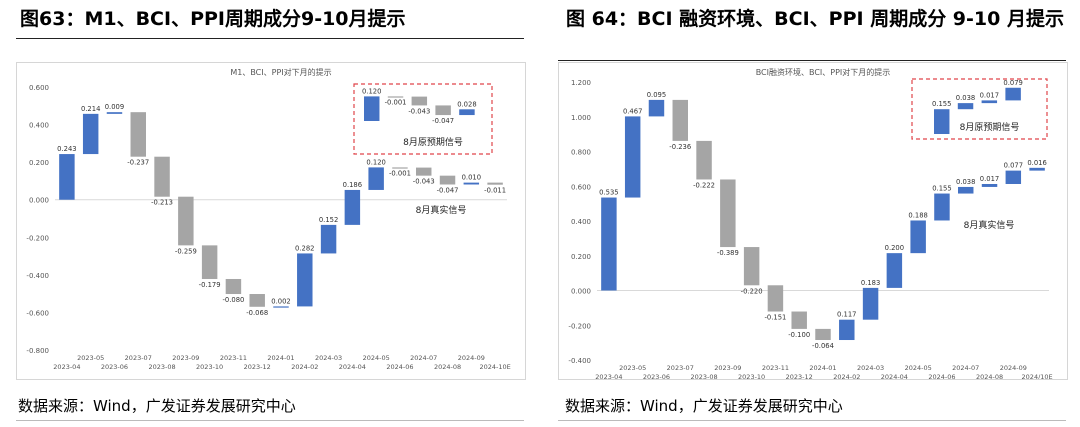  What do you see at coordinates (989, 179) in the screenshot?
I see `data-label: 0.017` at bounding box center [989, 179].